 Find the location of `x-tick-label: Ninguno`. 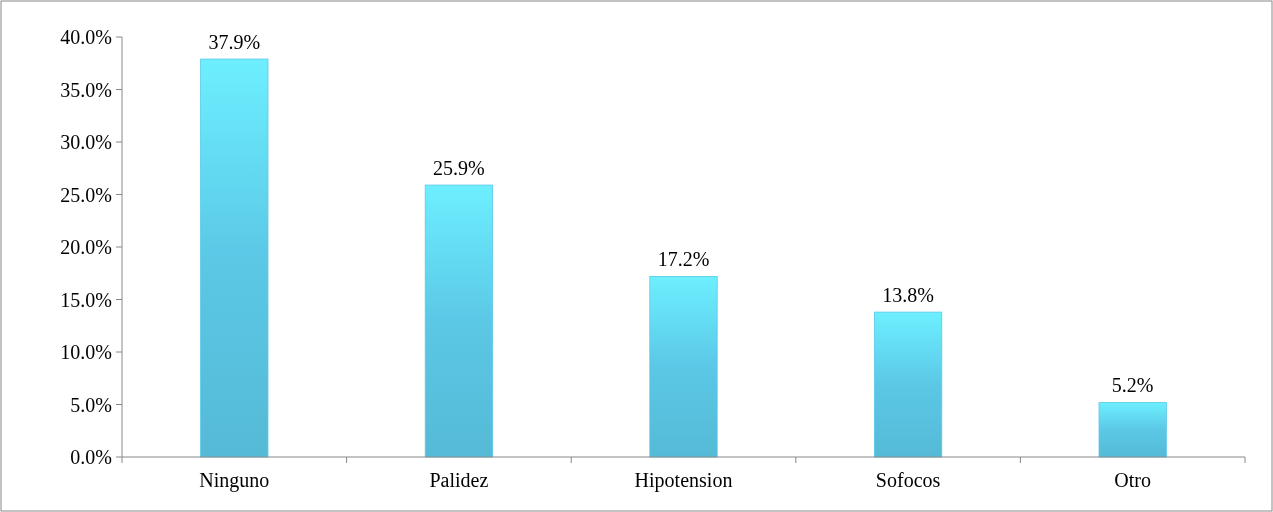

x-tick-label: Ninguno is located at coordinates (234, 480).